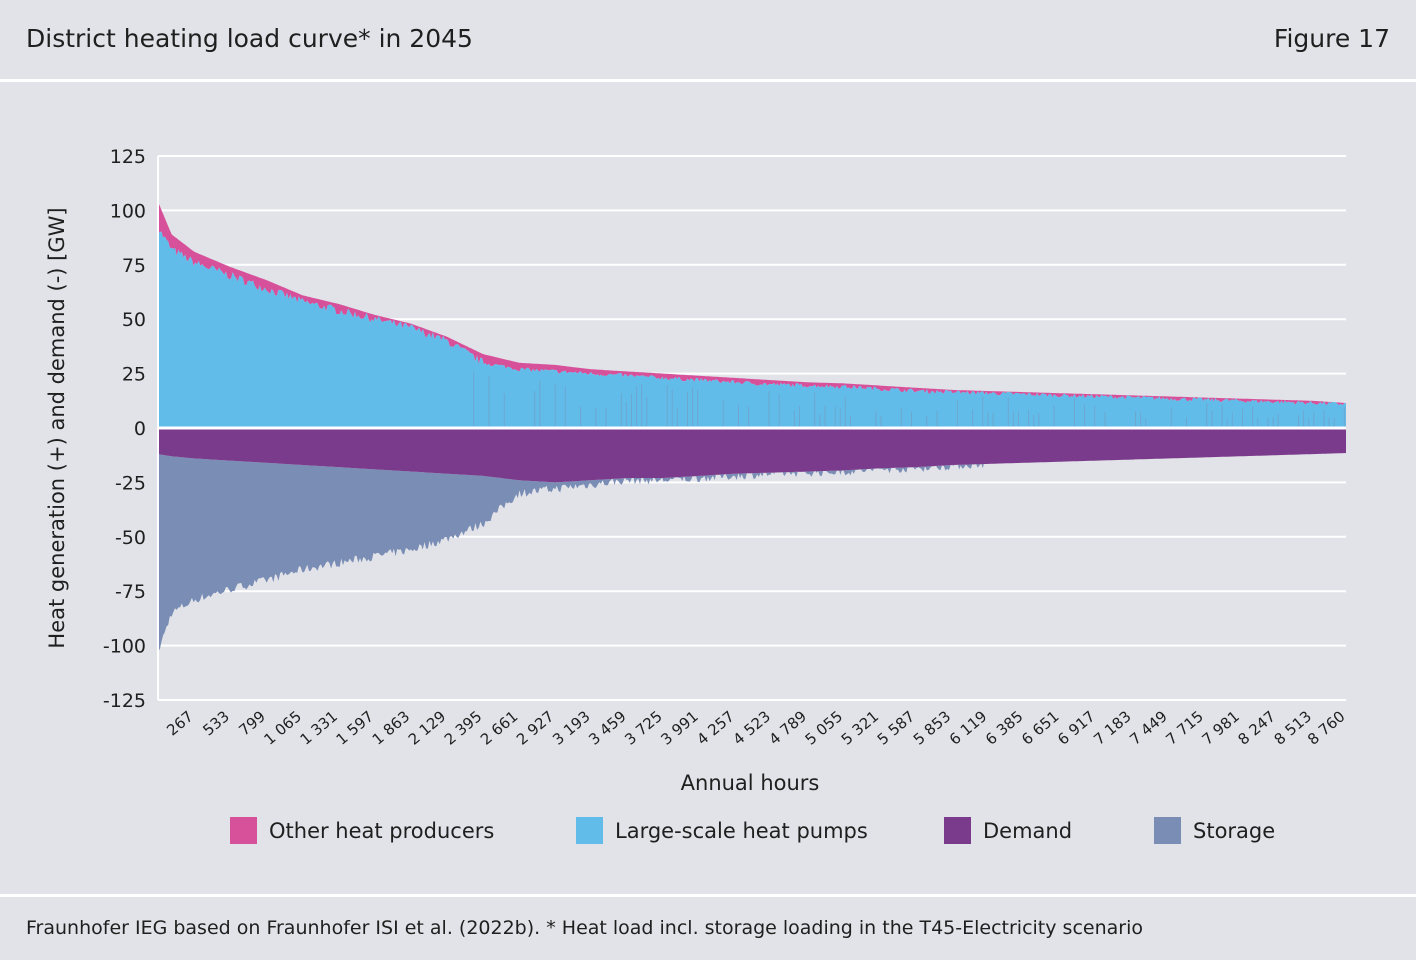  What do you see at coordinates (130, 483) in the screenshot?
I see `y-tick-label: -25` at bounding box center [130, 483].